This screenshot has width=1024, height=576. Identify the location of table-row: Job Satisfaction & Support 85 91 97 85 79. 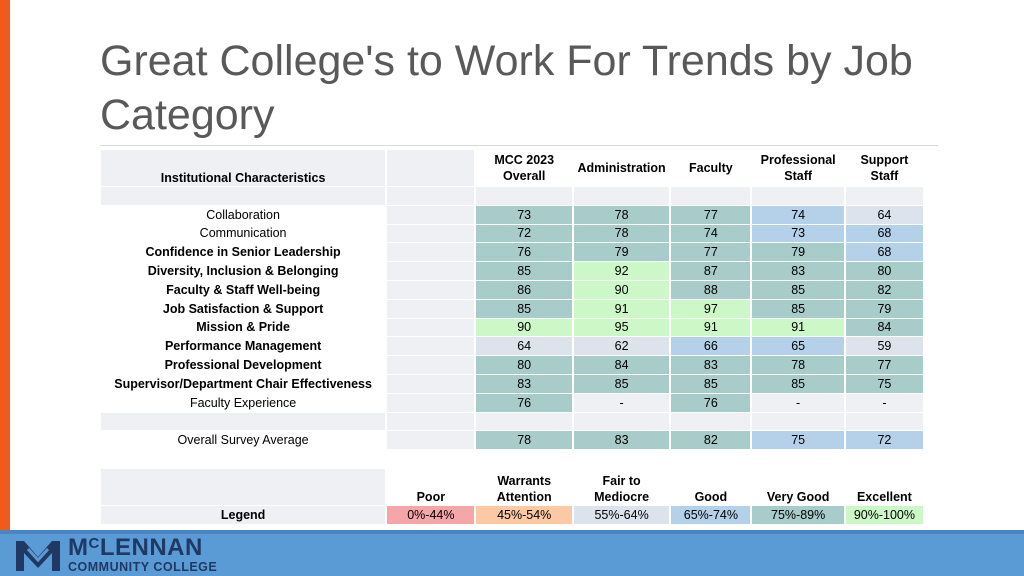
(512, 308).